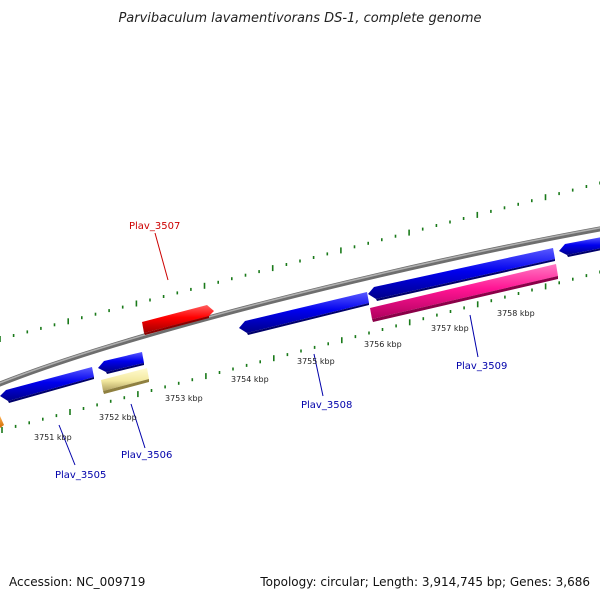 The height and width of the screenshot is (600, 600). I want to click on tick-label-3756: 3756 kbp, so click(383, 344).